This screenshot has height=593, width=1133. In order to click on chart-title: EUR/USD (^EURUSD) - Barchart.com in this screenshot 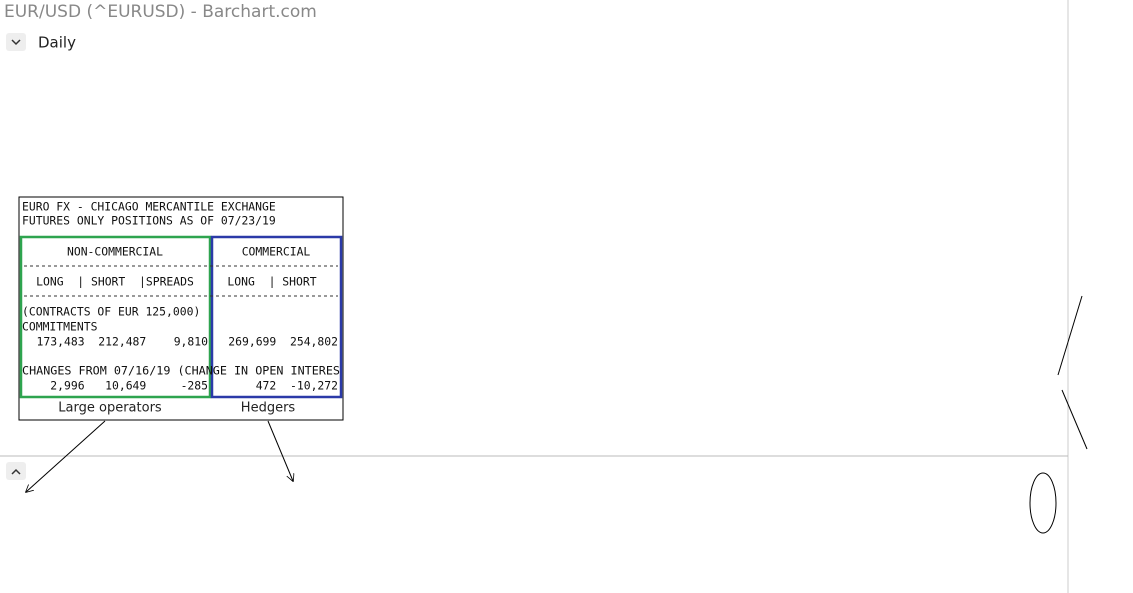, I will do `click(160, 12)`.